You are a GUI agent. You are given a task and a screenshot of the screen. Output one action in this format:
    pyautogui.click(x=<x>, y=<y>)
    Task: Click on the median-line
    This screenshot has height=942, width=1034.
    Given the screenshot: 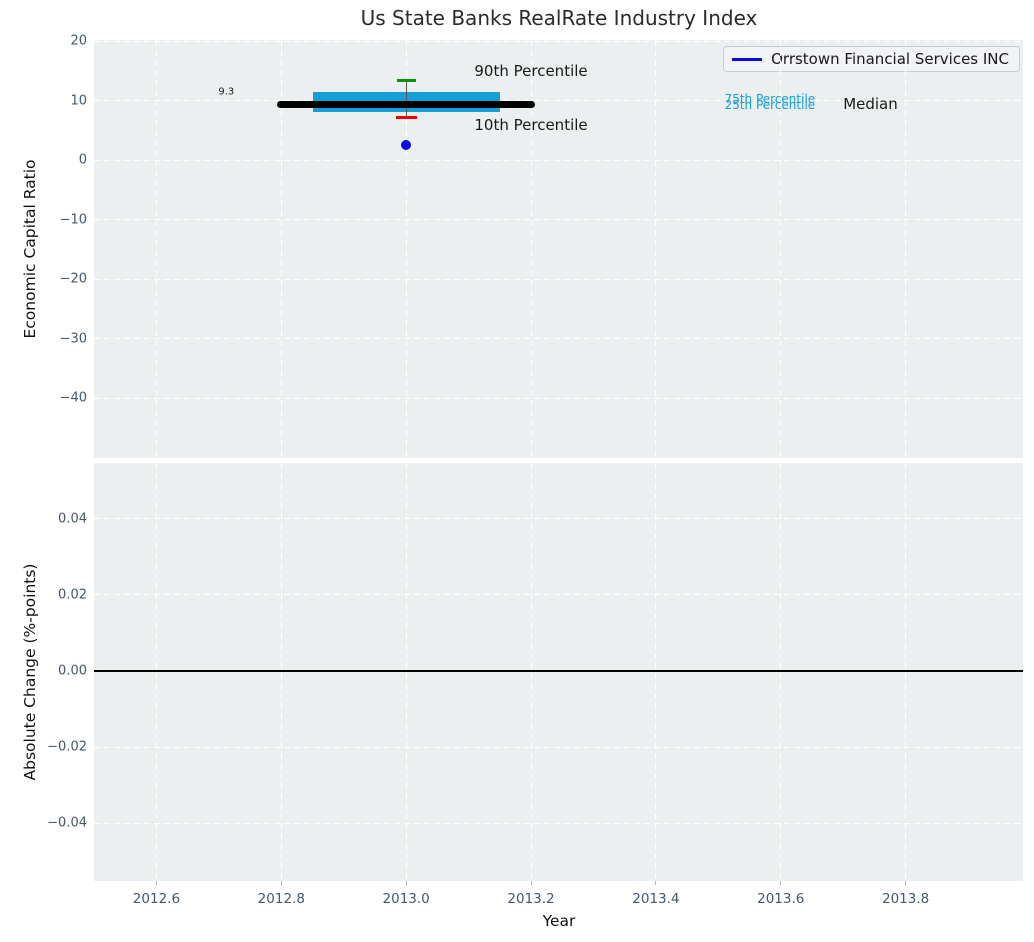 What is the action you would take?
    pyautogui.click(x=406, y=105)
    